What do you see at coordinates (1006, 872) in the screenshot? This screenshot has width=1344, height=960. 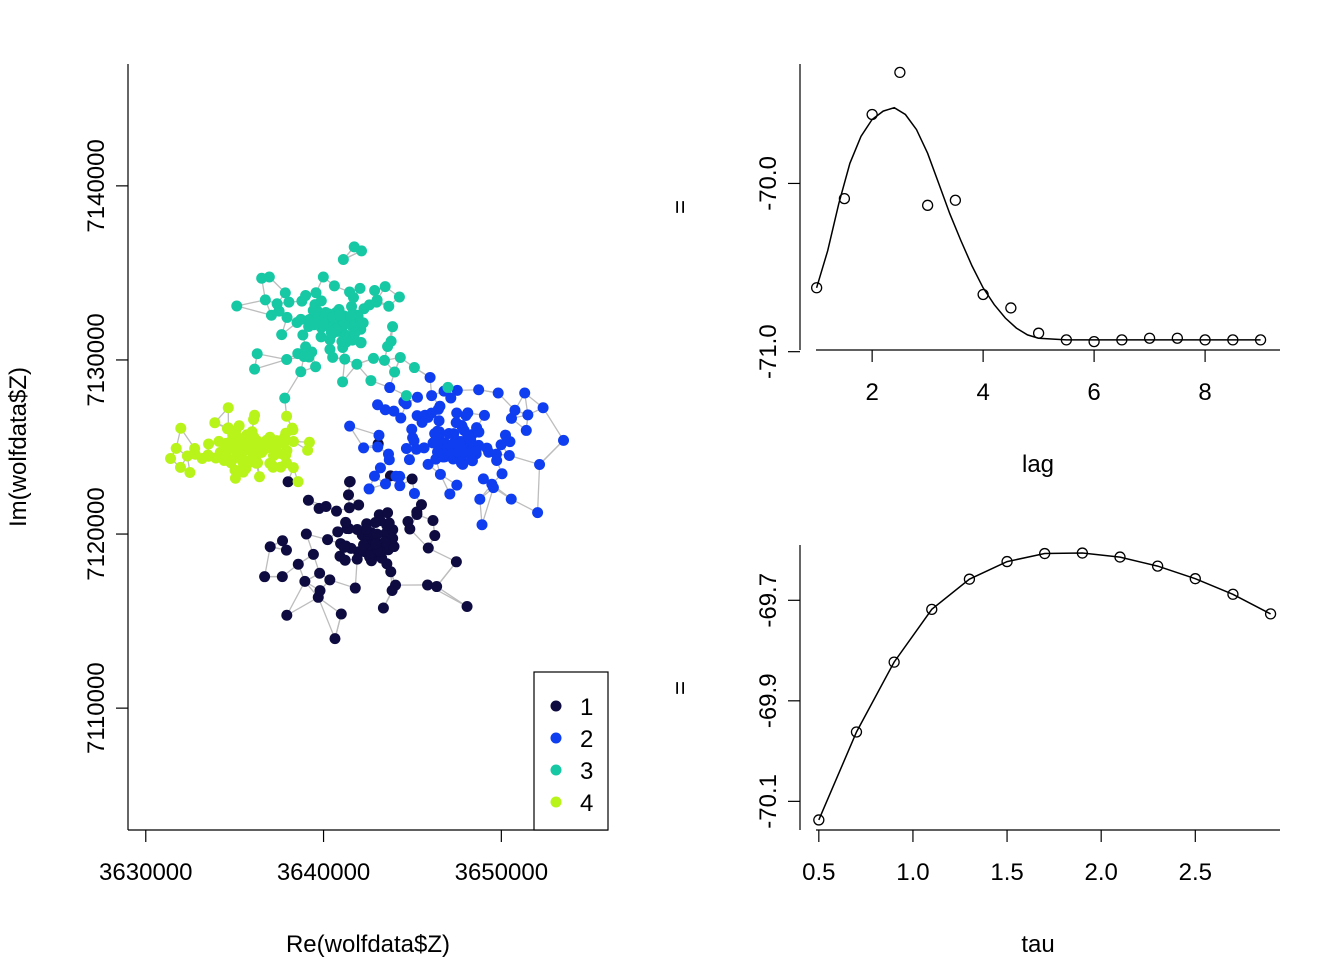 I see `tau-x-tick-label: 1.5` at bounding box center [1006, 872].